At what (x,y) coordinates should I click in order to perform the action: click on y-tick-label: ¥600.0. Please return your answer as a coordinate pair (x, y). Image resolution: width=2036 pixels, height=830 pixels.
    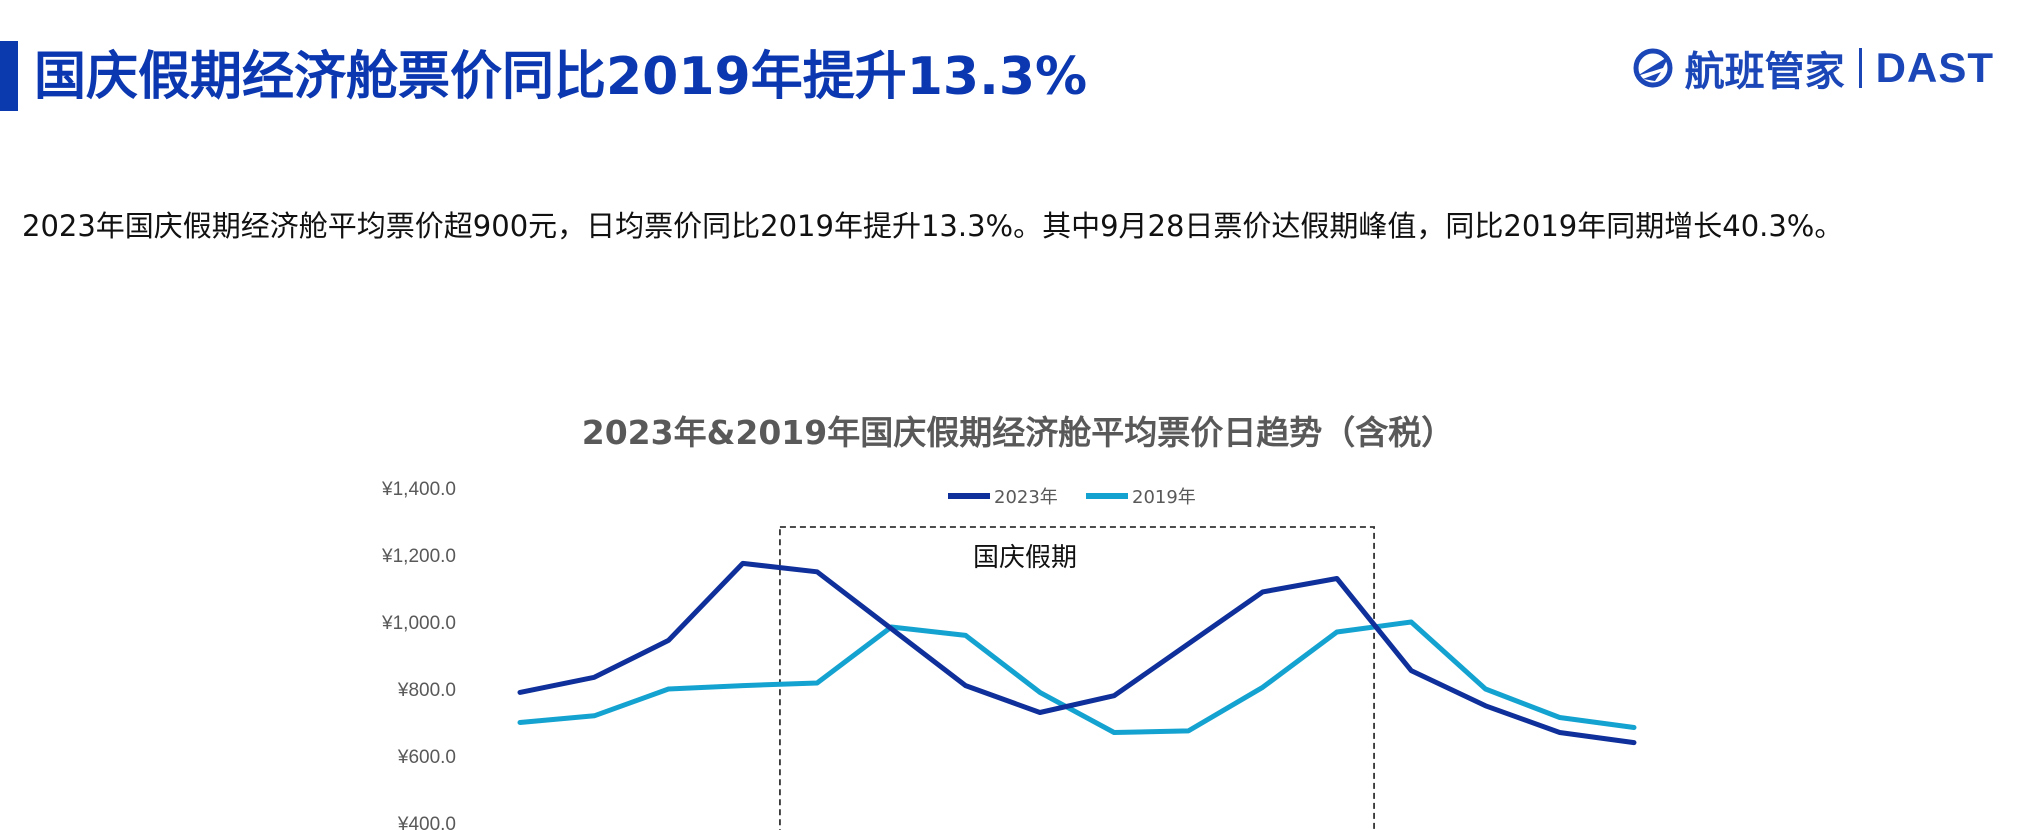
    Looking at the image, I should click on (426, 757).